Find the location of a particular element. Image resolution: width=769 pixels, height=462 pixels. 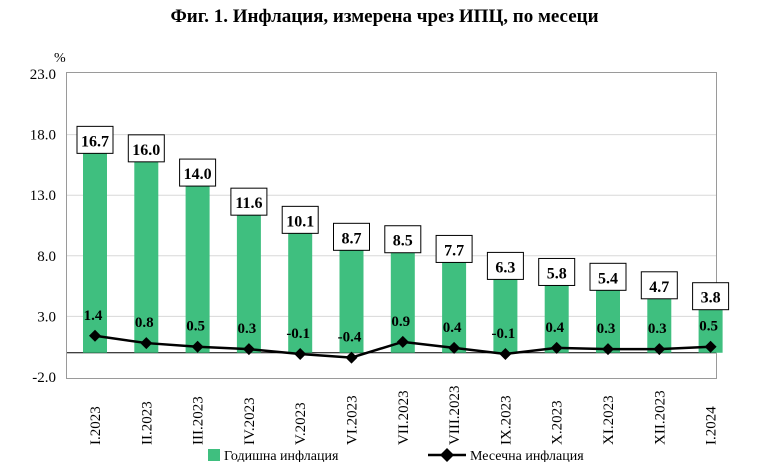

bar-value-label: 5.4 is located at coordinates (608, 278).